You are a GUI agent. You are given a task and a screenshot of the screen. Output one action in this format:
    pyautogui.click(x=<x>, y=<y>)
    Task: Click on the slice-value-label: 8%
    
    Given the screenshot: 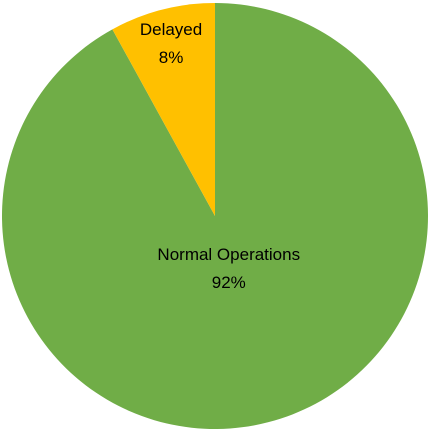 What is the action you would take?
    pyautogui.click(x=171, y=57)
    